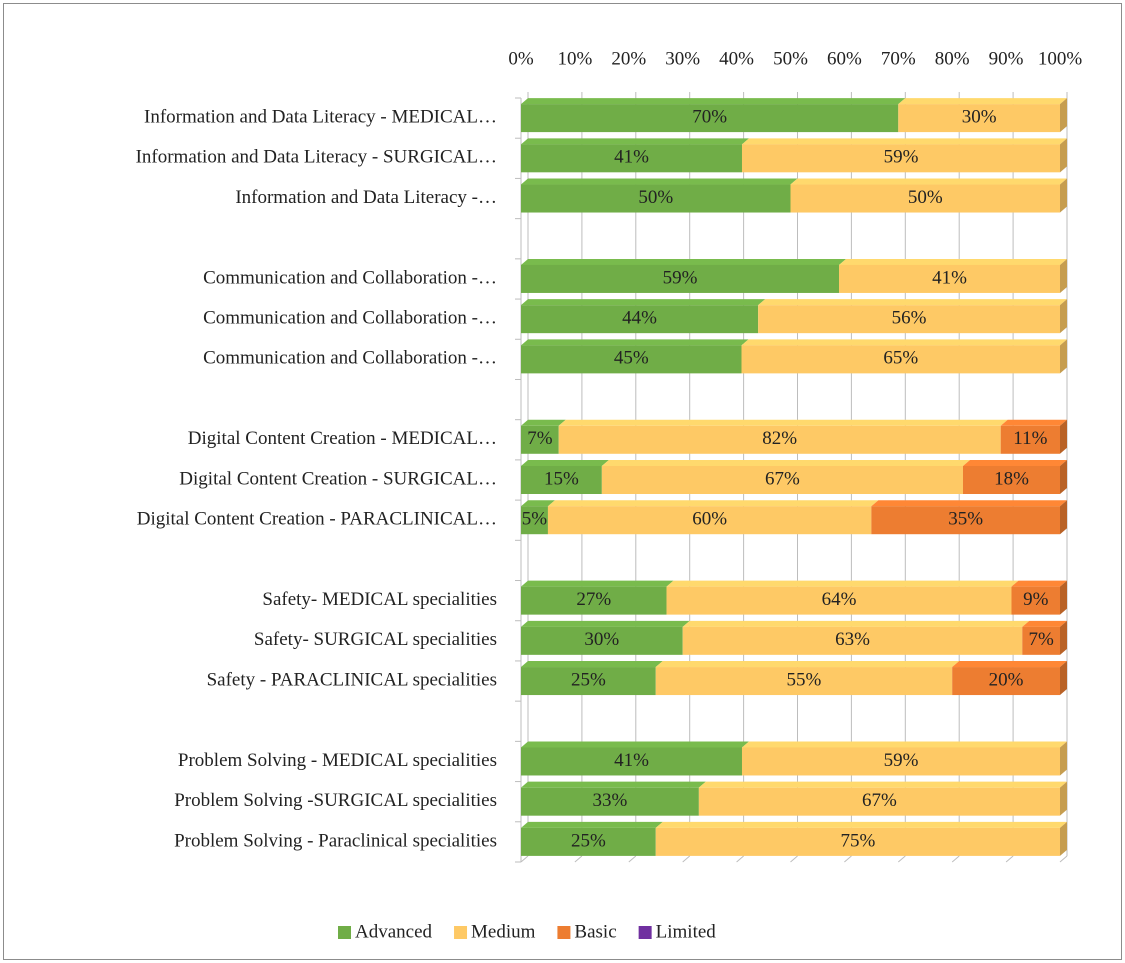 The width and height of the screenshot is (1125, 963). Describe the element at coordinates (375, 639) in the screenshot. I see `y-tick-label: Safety- SURGICAL specialities` at that location.